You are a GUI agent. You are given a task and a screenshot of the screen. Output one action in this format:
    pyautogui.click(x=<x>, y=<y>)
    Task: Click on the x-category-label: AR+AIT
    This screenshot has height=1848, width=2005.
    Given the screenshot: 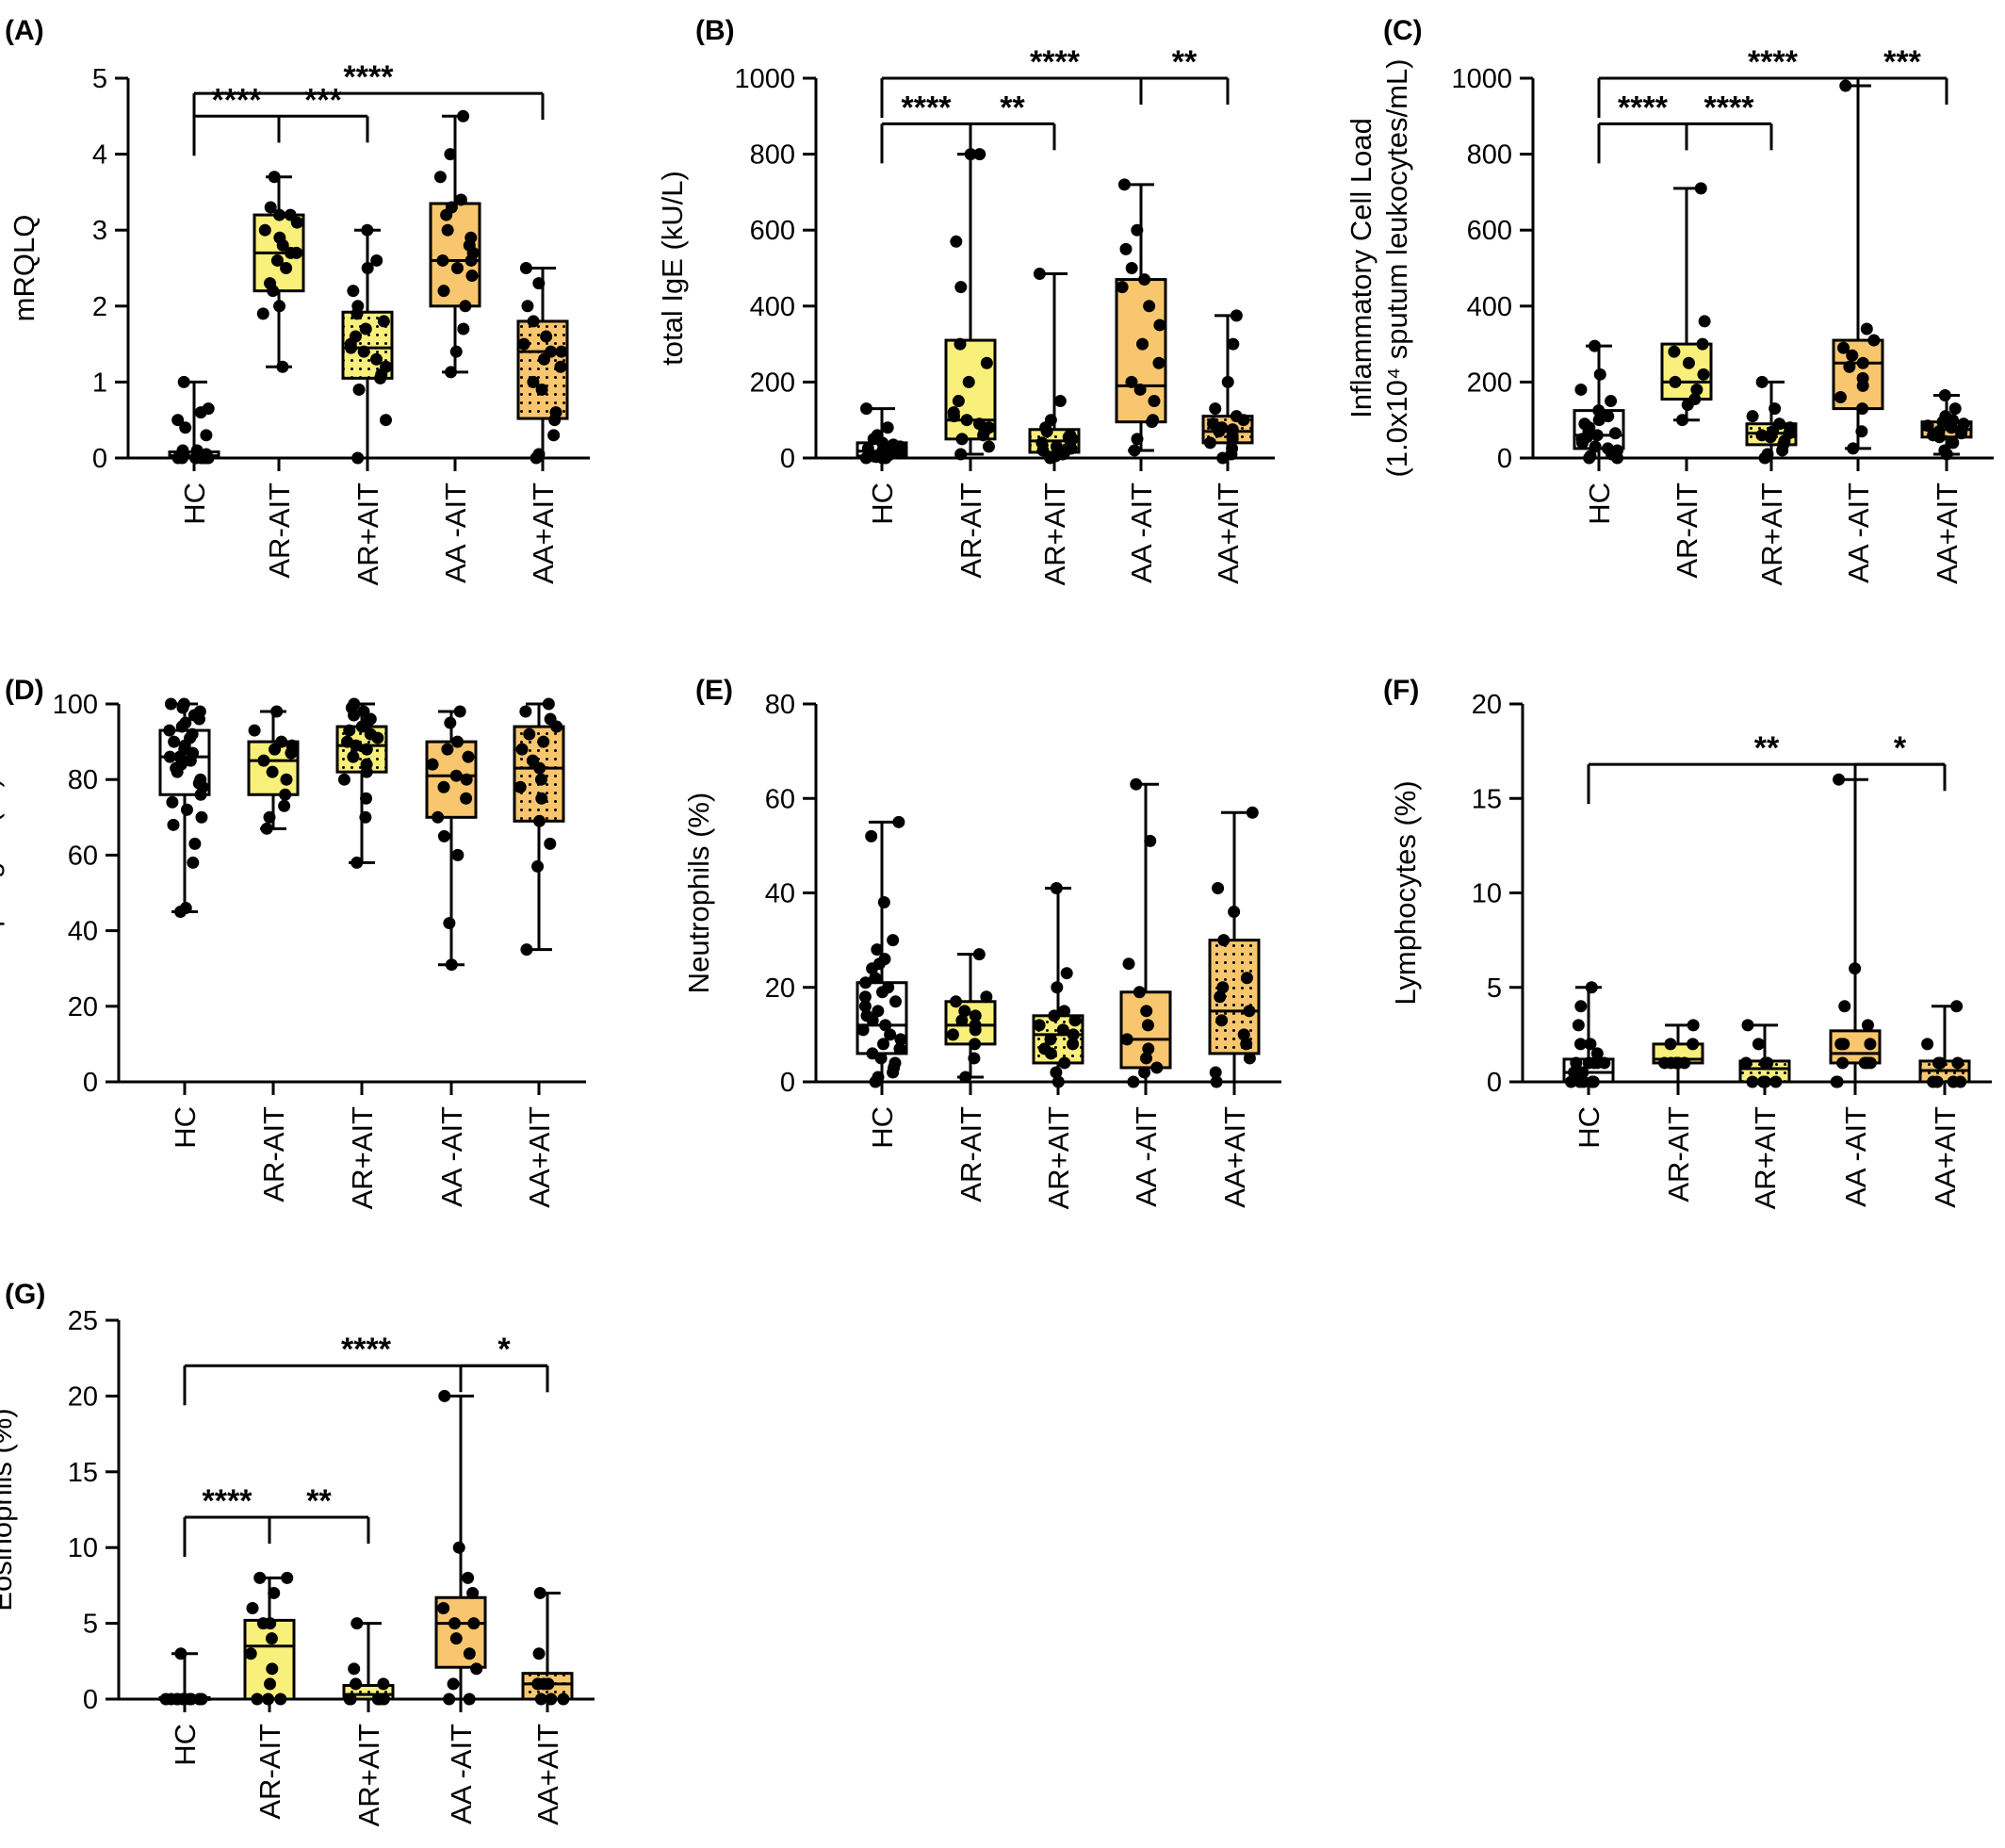 What is the action you would take?
    pyautogui.click(x=1766, y=1157)
    